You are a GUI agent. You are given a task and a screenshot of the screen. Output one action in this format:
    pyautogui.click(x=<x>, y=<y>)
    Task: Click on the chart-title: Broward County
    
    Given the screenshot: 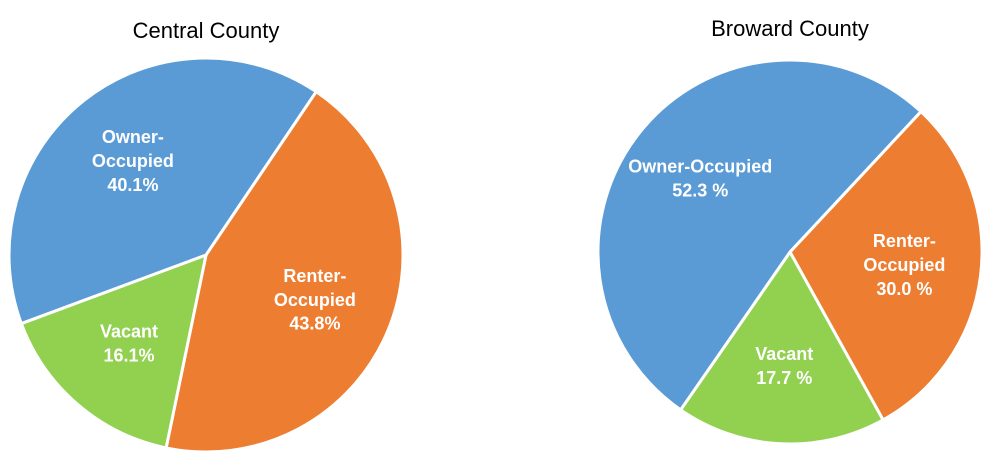 What is the action you would take?
    pyautogui.click(x=790, y=28)
    